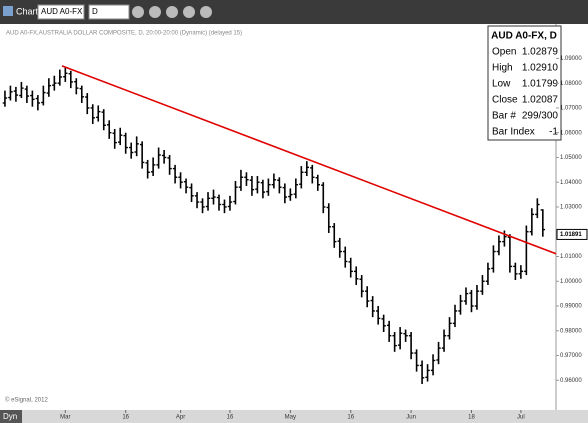 This screenshot has height=423, width=588. I want to click on y-tick-label: 1.03000, so click(571, 208).